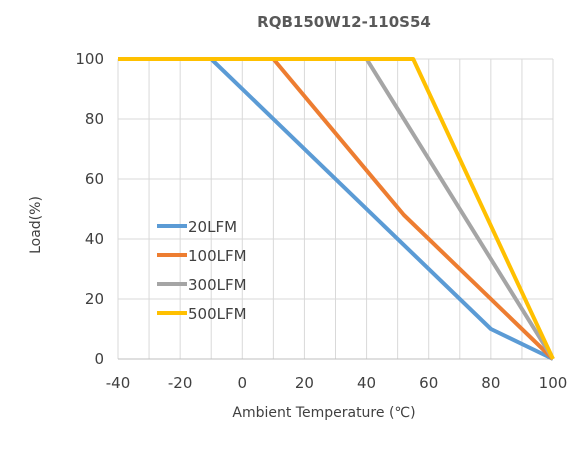 This screenshot has height=450, width=580. What do you see at coordinates (337, 383) in the screenshot?
I see `x-tick-labels: -40 -20 0 20 40 60 80 100` at bounding box center [337, 383].